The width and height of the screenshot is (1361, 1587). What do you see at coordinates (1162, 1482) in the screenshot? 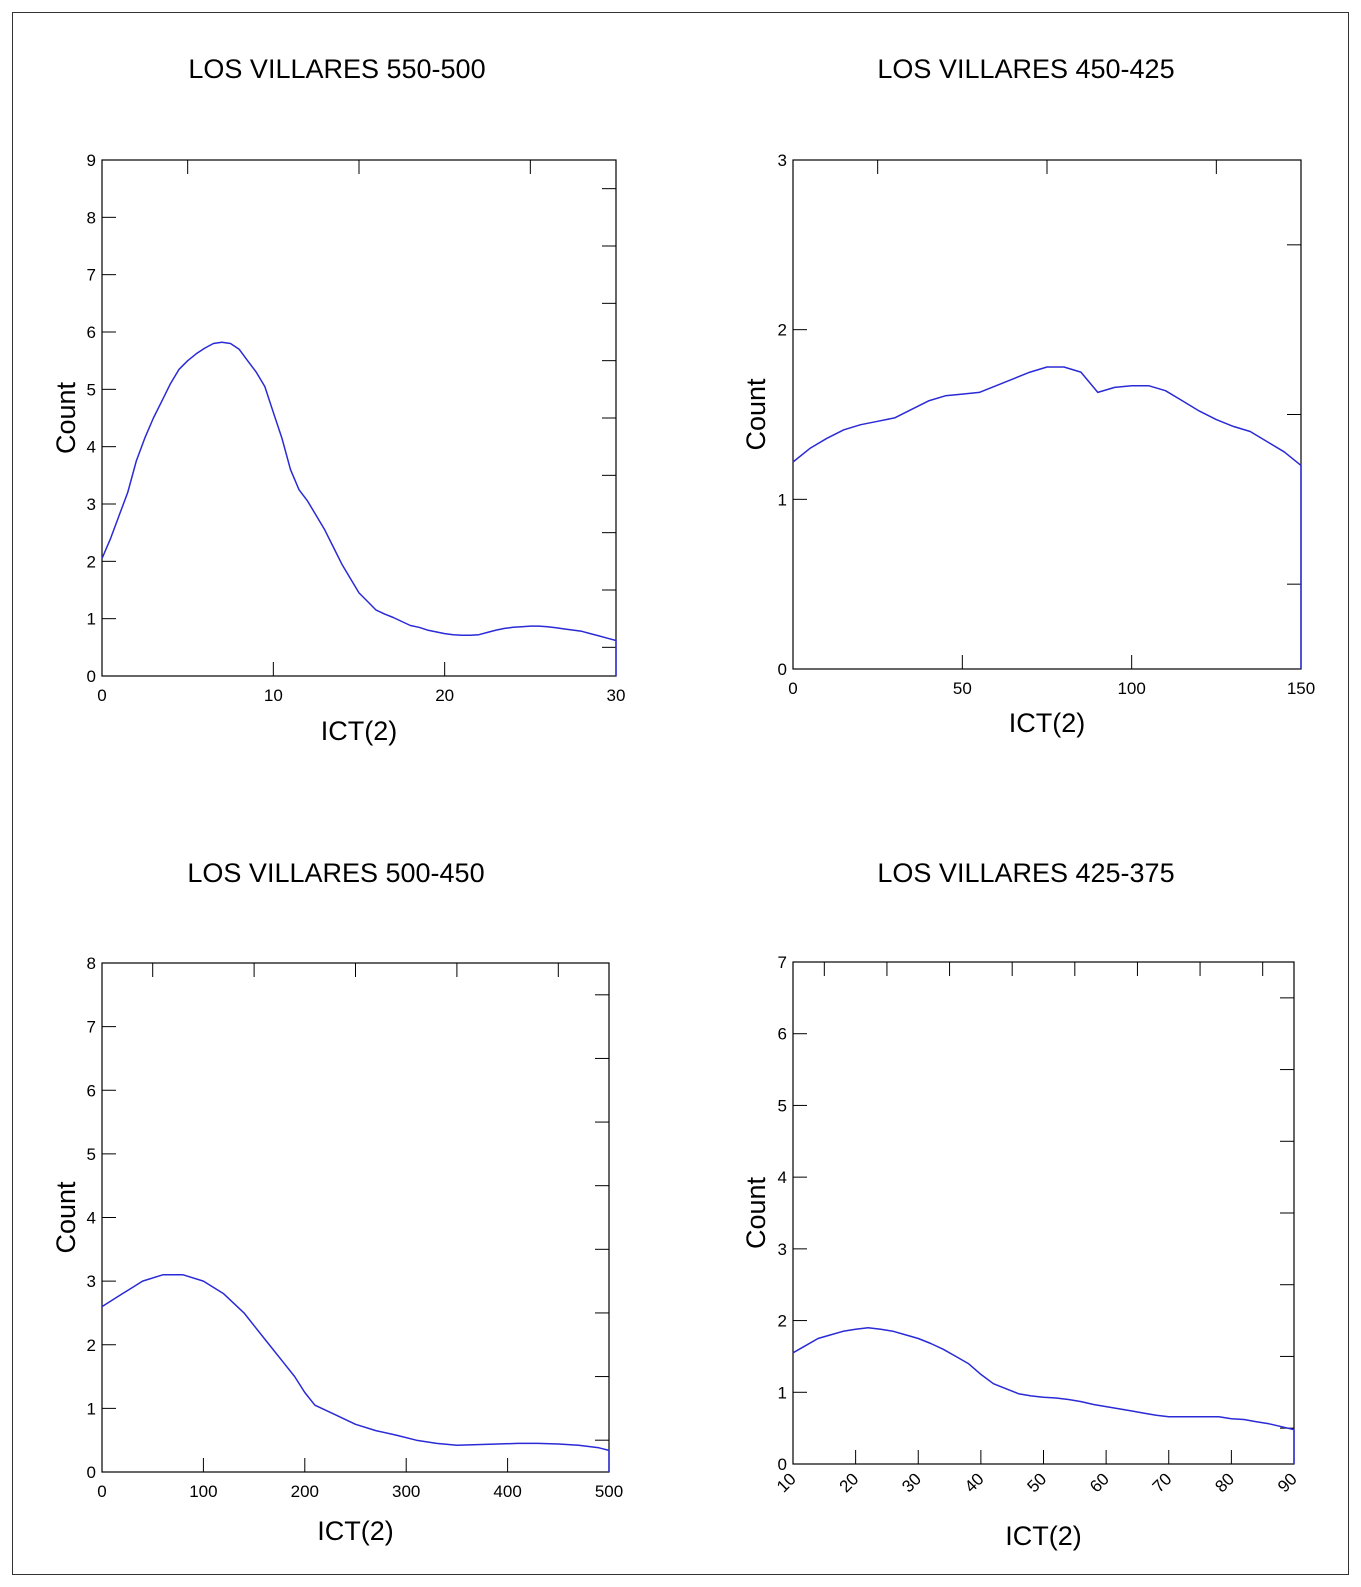
I see `x-tick-label: 70` at bounding box center [1162, 1482].